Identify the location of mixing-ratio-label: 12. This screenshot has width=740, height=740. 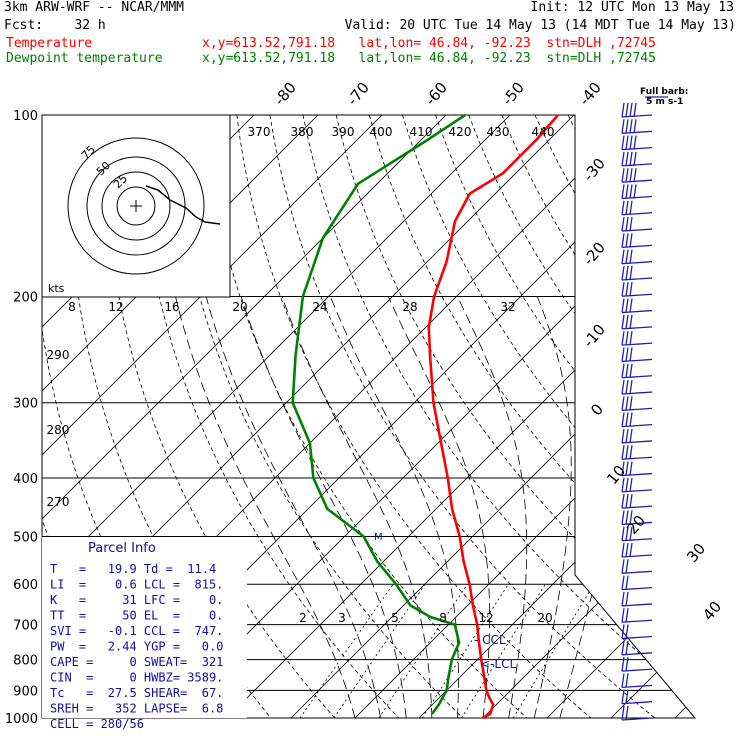
(485, 618).